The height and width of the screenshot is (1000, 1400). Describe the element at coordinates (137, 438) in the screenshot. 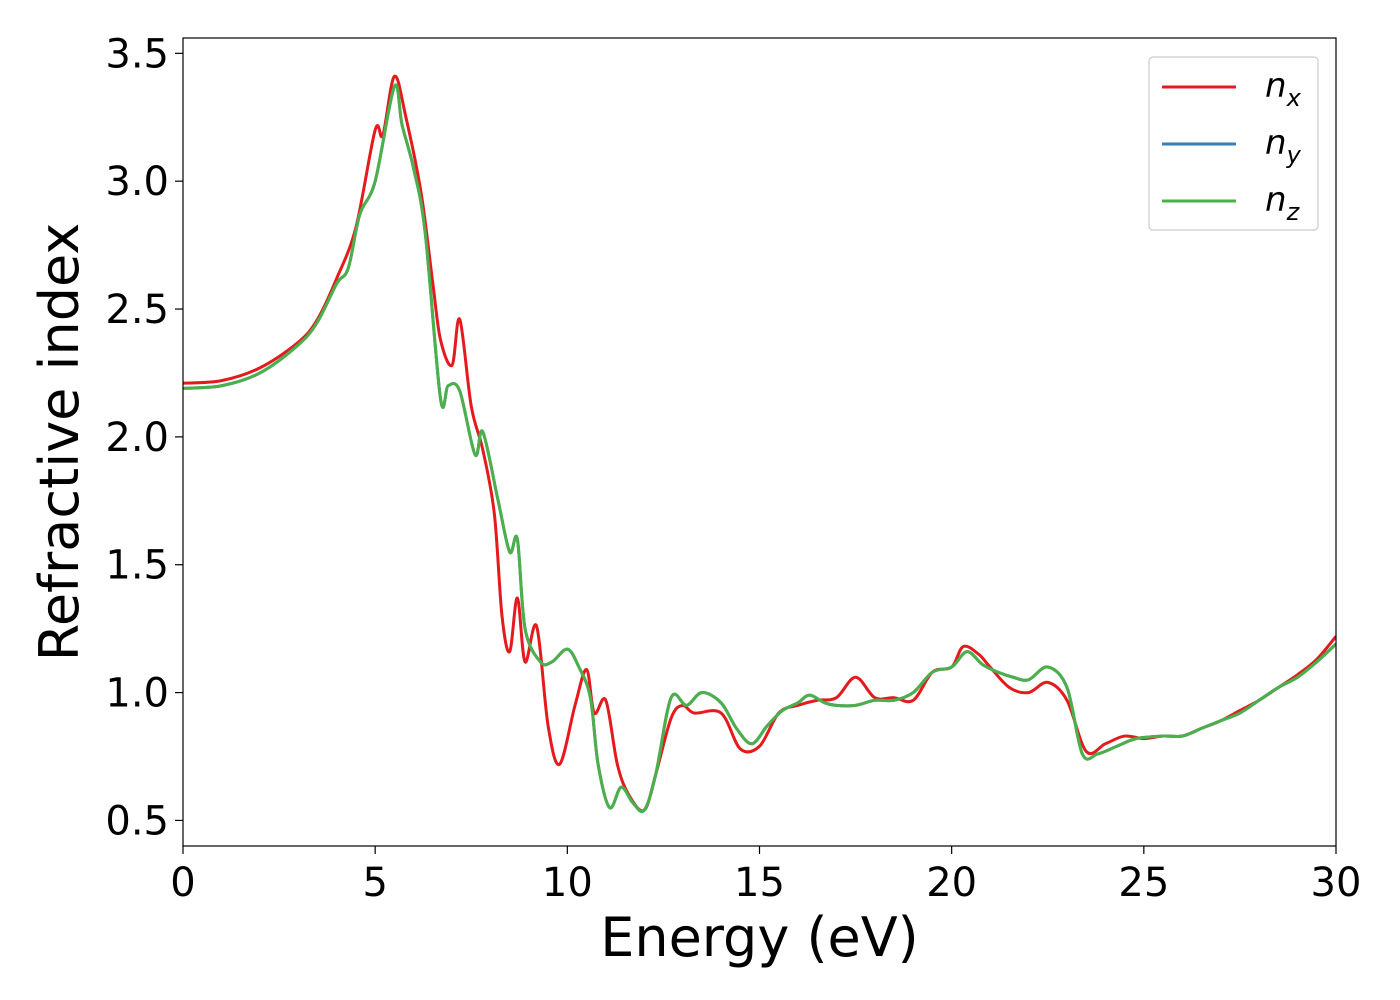

I see `y-tick-label: 2.0` at that location.